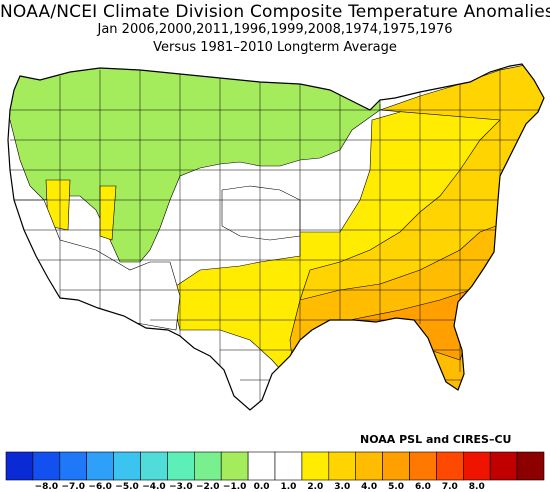 The height and width of the screenshot is (492, 550). I want to click on legend-tick-label: 6.0, so click(423, 487).